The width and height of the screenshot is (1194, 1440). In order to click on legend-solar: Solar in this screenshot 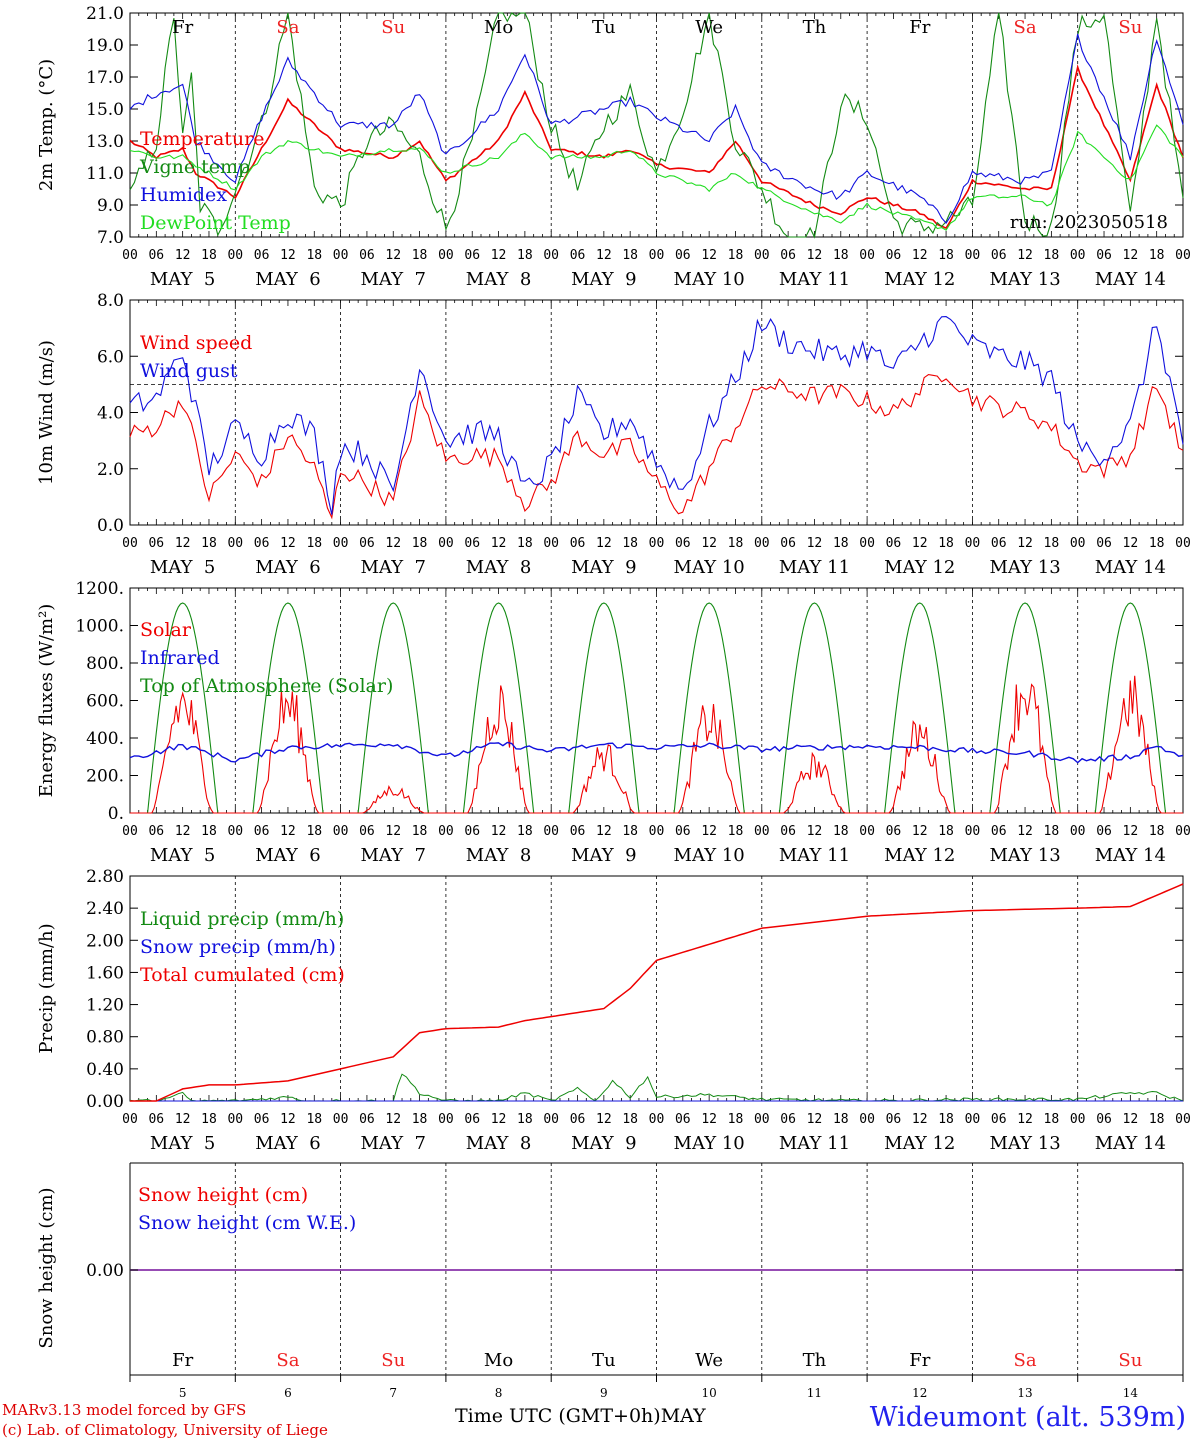, I will do `click(166, 630)`.